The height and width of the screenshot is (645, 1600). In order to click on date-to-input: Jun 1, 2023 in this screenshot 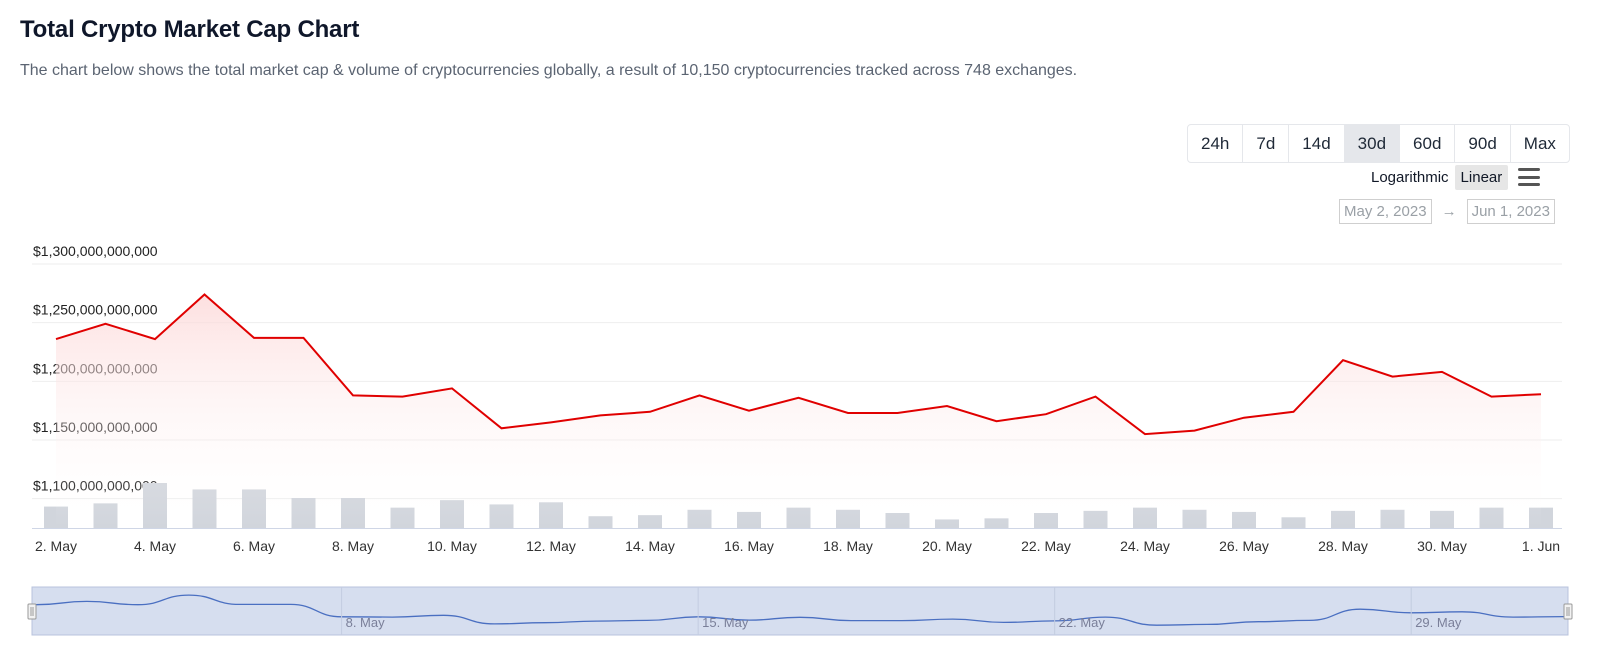, I will do `click(1510, 211)`.